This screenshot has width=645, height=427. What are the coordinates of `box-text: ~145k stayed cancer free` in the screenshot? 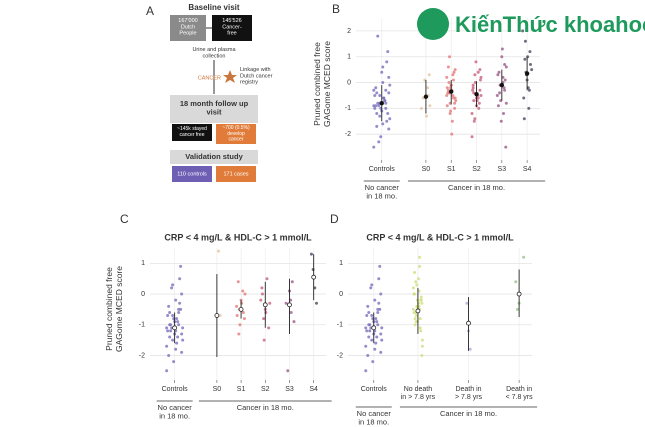 It's located at (192, 132).